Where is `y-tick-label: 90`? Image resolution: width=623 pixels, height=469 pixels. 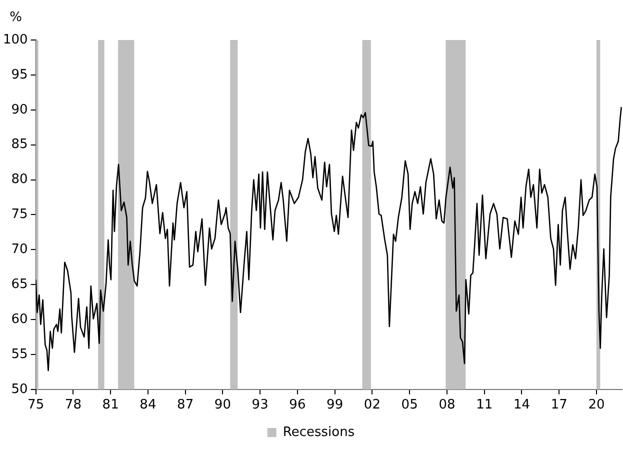
y-tick-label: 90 is located at coordinates (19, 110).